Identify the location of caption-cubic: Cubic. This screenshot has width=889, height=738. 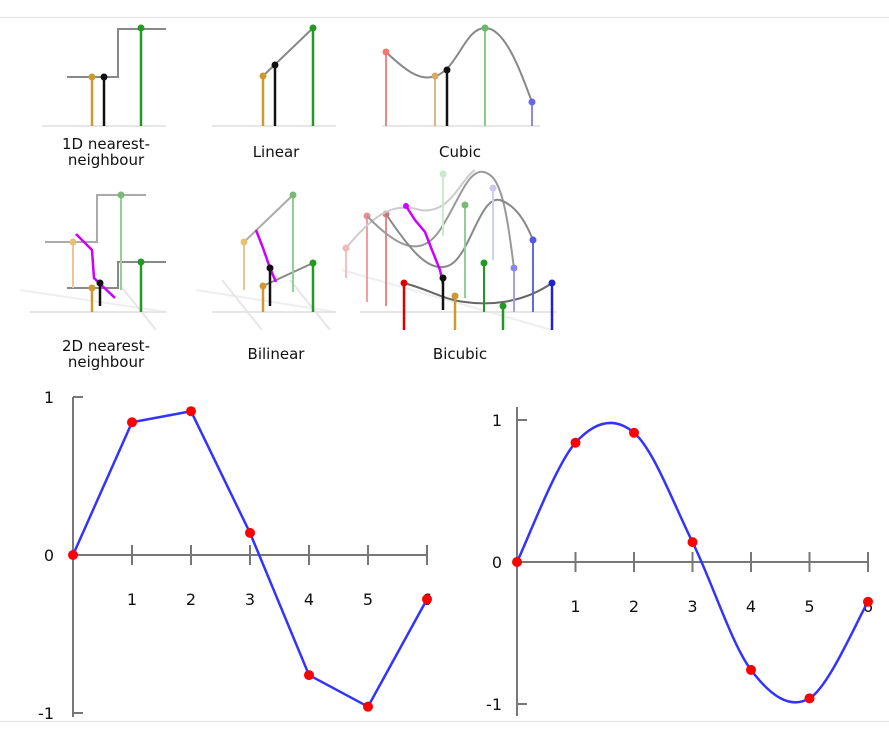
(460, 152).